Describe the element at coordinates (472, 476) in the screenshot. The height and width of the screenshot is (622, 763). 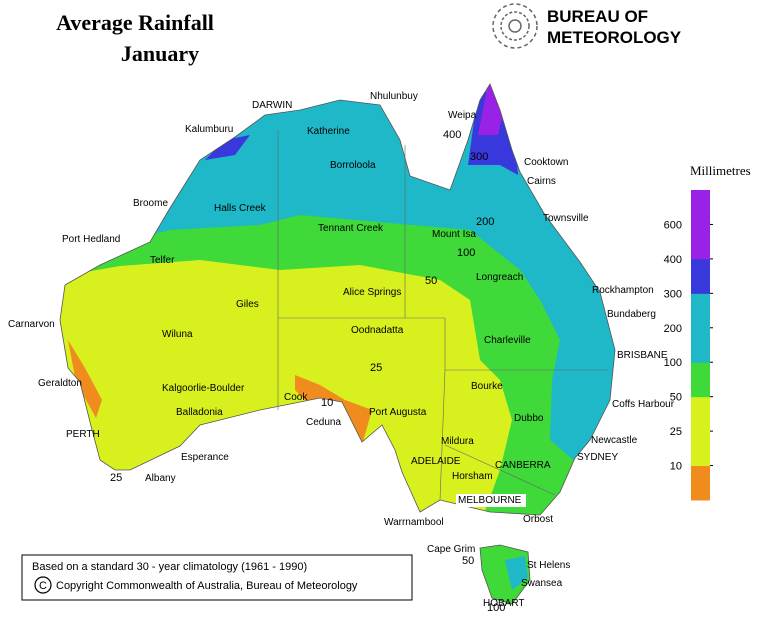
I see `place-label: Horsham` at that location.